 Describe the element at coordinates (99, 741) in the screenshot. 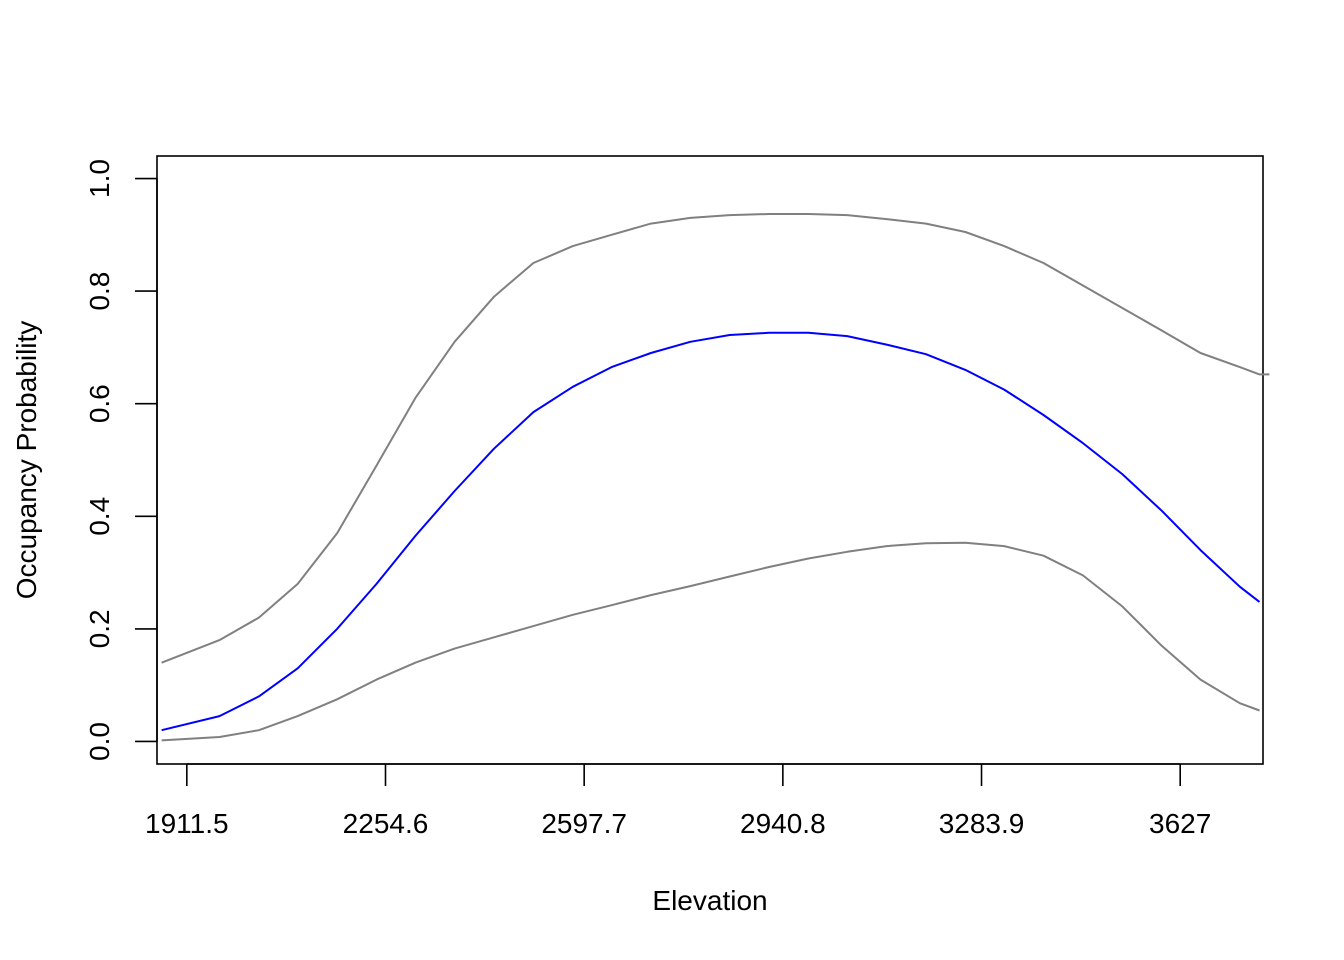

I see `y-tick-label-0: 0.0` at that location.